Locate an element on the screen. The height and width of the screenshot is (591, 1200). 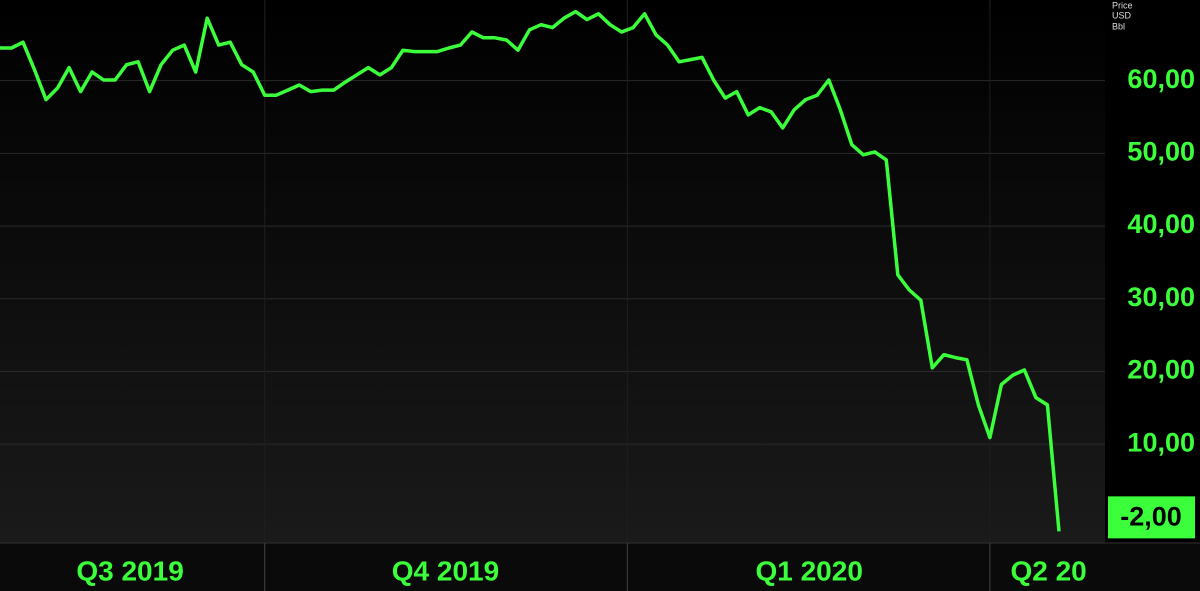
unit-label: Bbl is located at coordinates (1118, 26).